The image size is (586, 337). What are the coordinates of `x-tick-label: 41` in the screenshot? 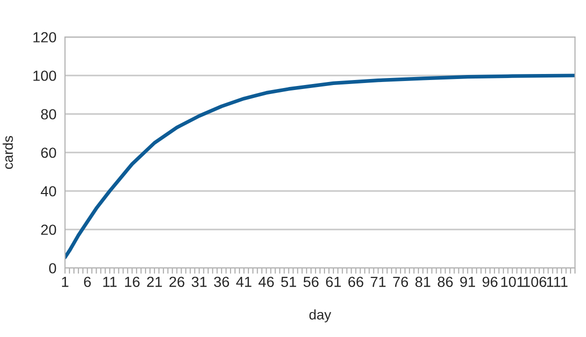 It's located at (244, 281).